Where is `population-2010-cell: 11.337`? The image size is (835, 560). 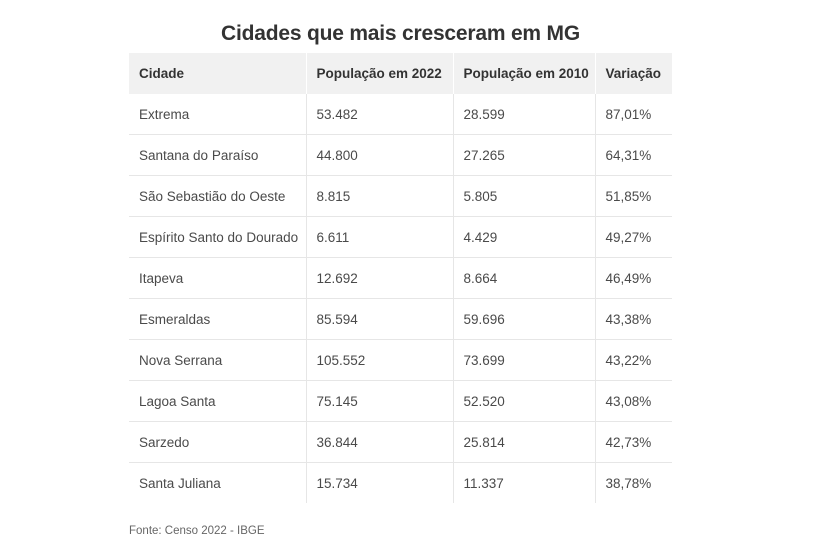 population-2010-cell: 11.337 is located at coordinates (524, 482).